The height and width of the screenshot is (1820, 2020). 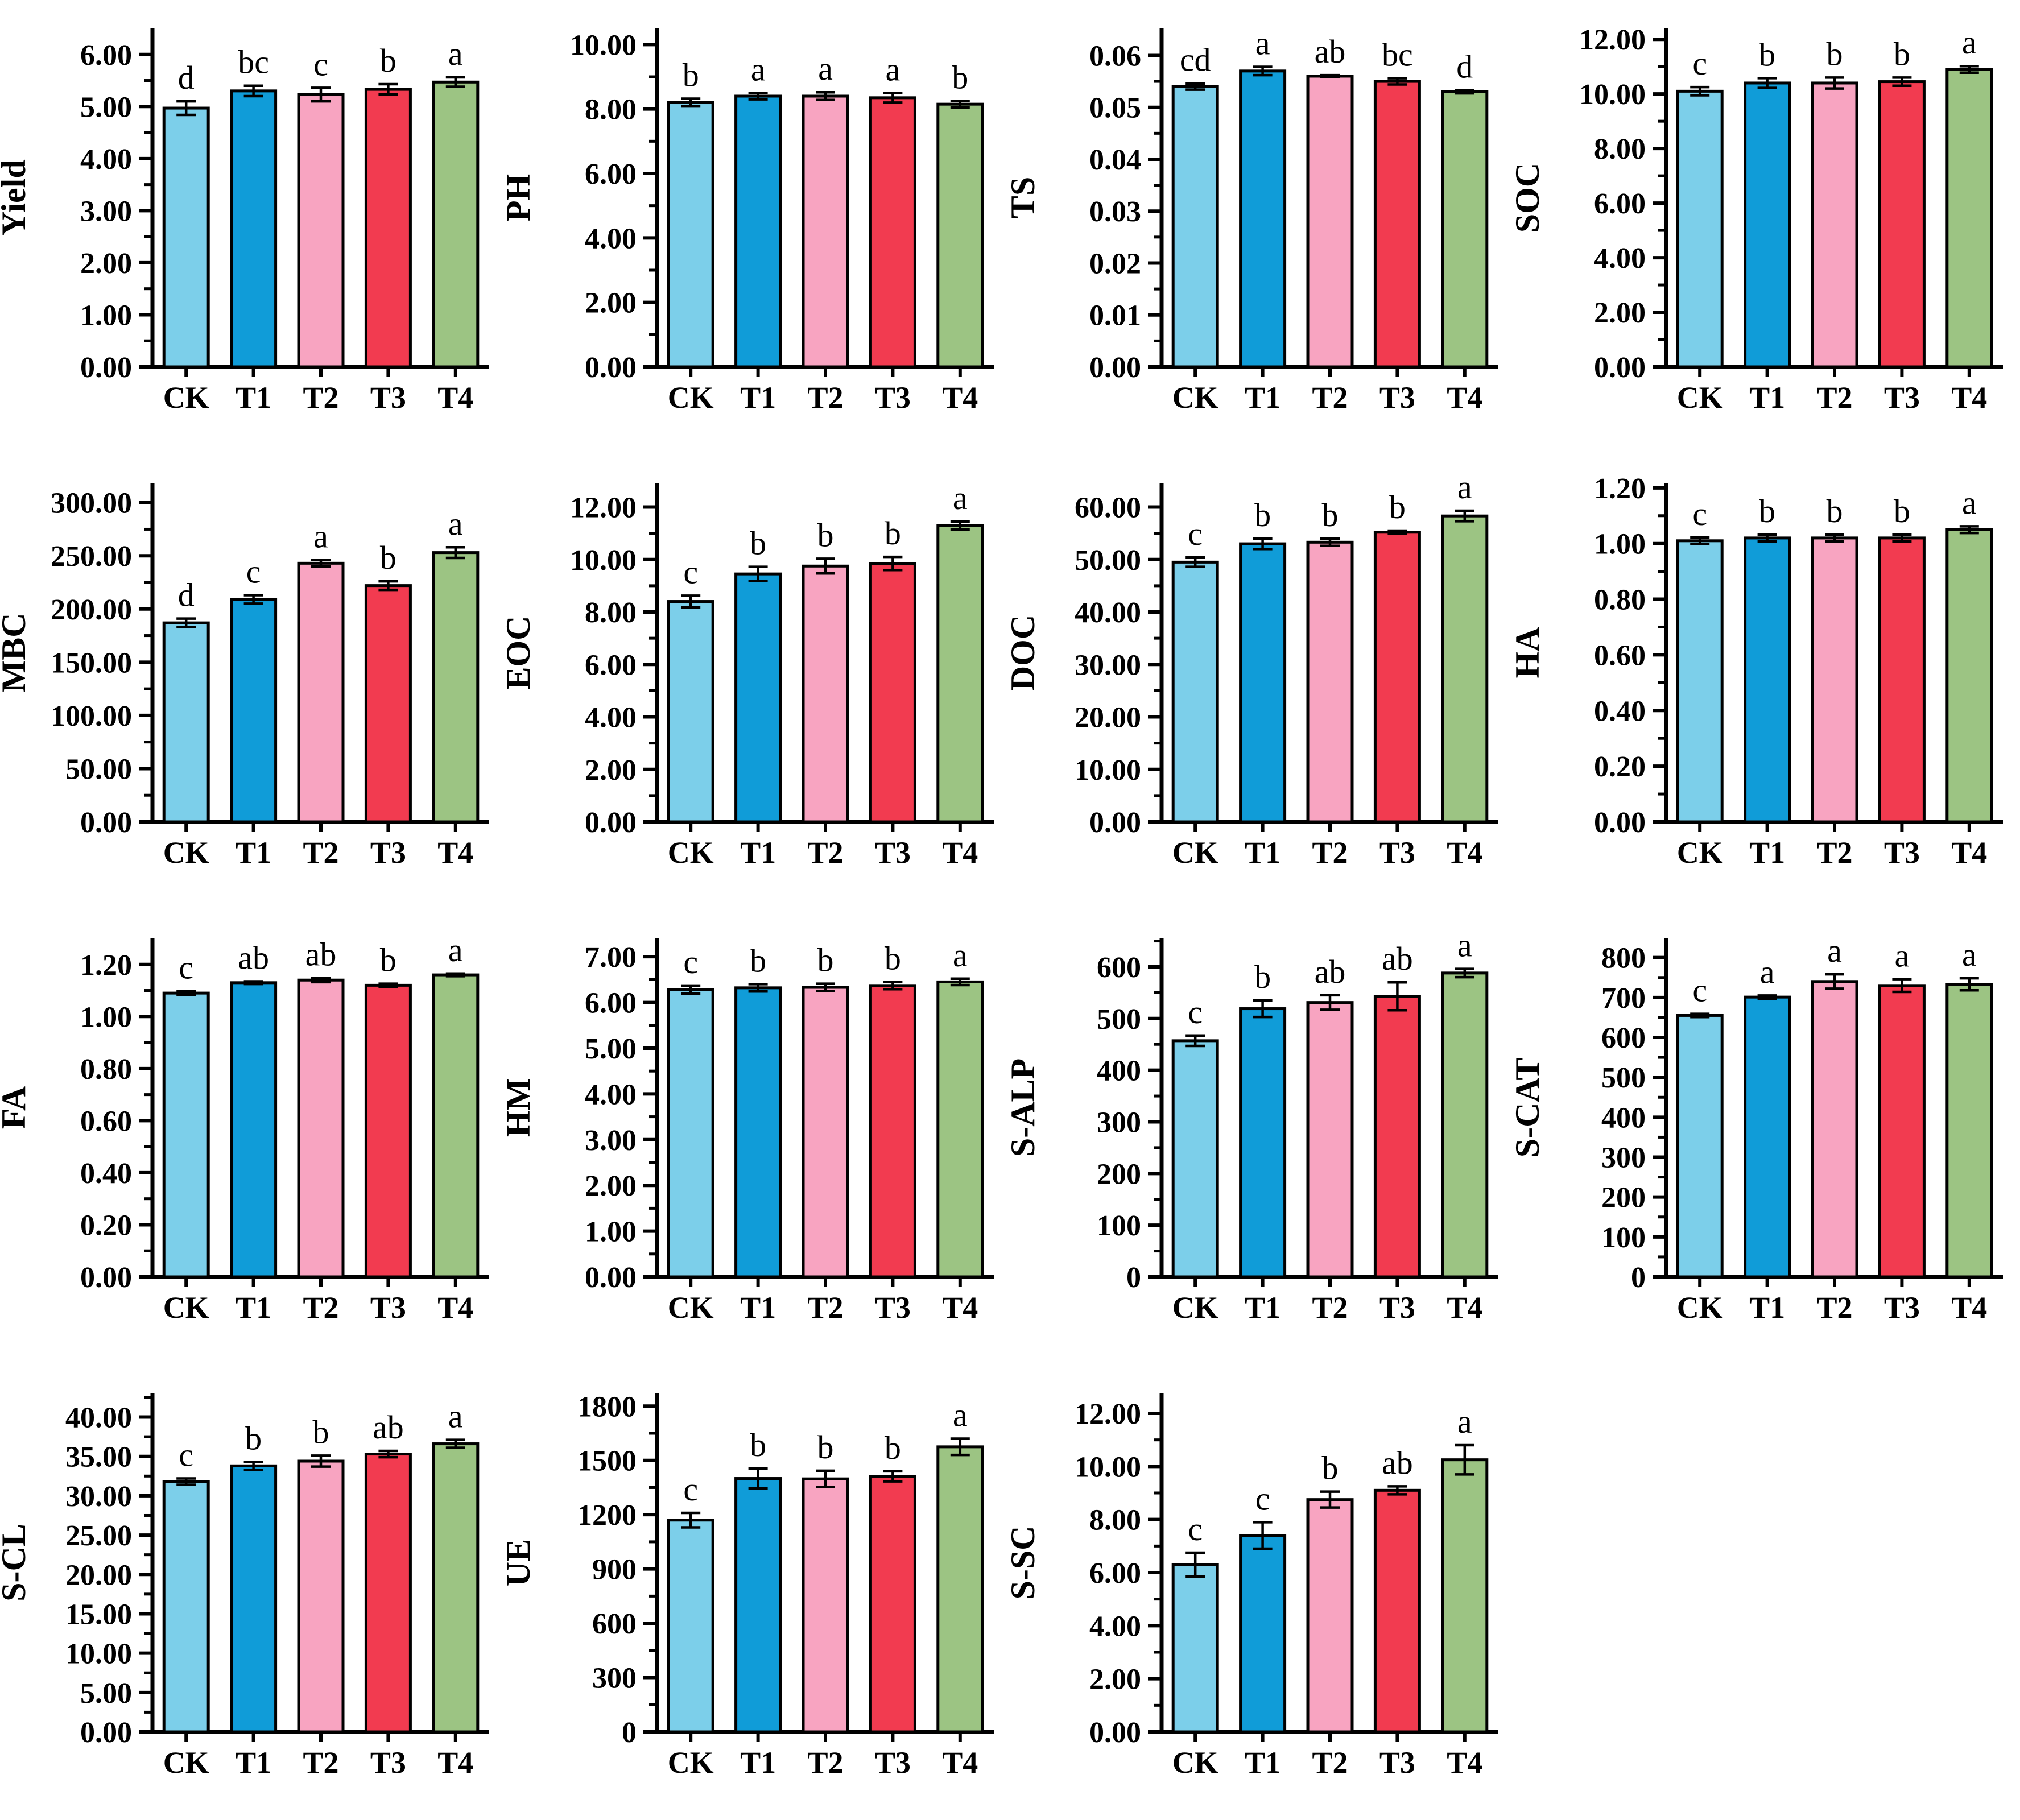 What do you see at coordinates (16, 653) in the screenshot?
I see `y-axis-title: MBC` at bounding box center [16, 653].